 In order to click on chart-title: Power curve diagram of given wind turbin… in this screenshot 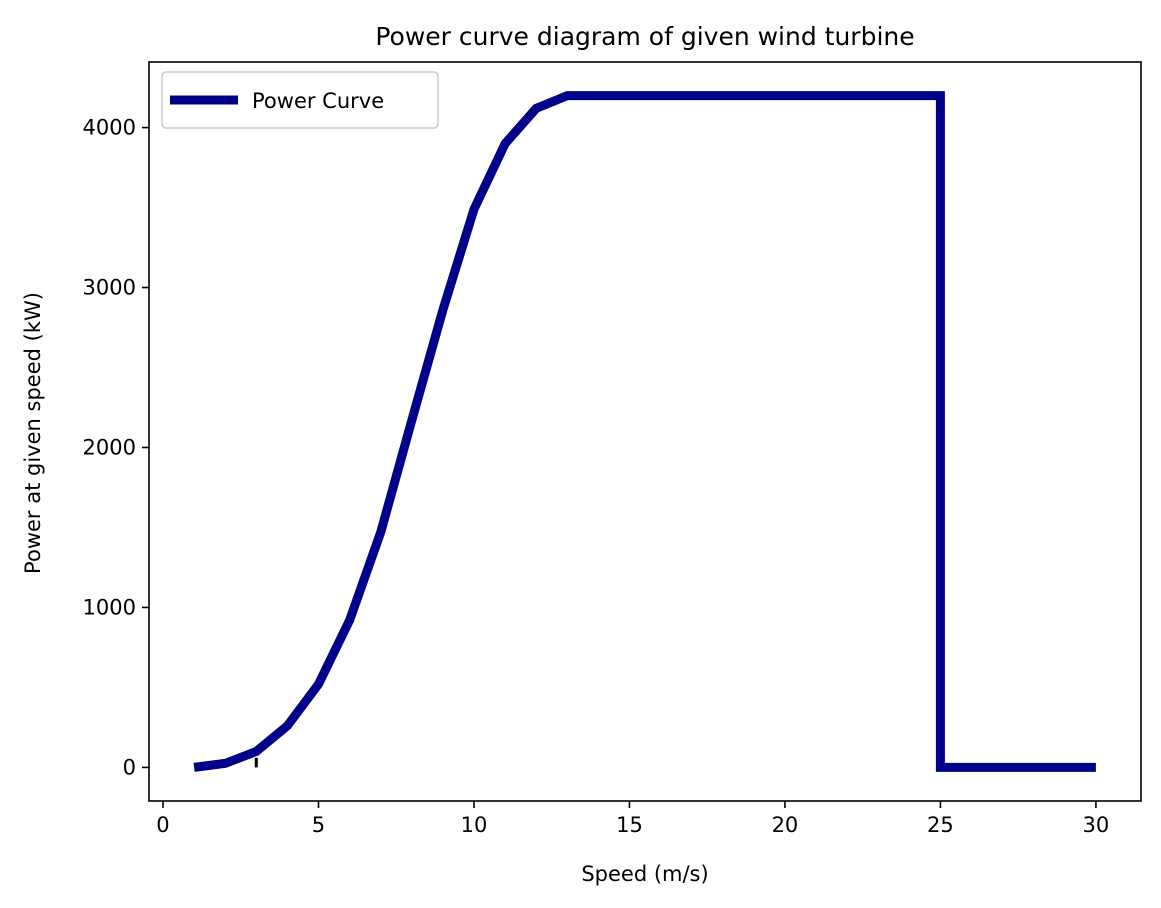, I will do `click(644, 36)`.